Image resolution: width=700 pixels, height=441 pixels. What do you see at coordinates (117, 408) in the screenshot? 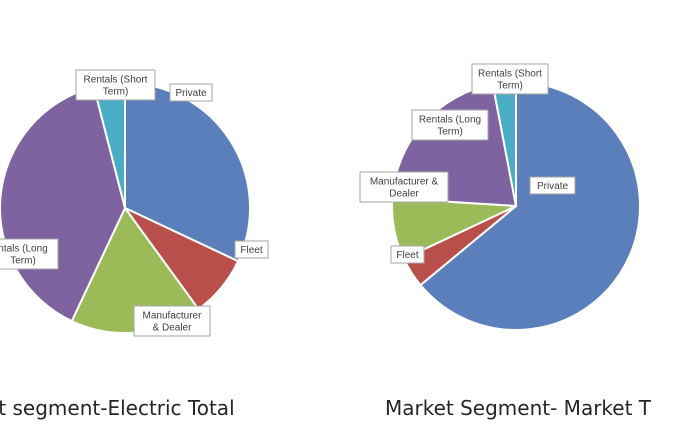
I see `chart-title-electric-total: et segment-Electric Total` at bounding box center [117, 408].